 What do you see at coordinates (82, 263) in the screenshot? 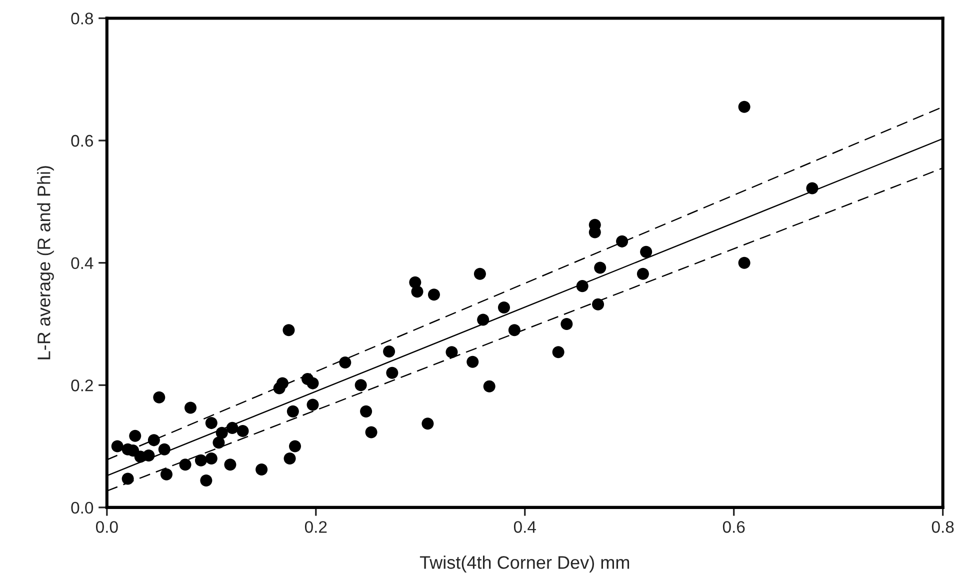
I see `y-tick-label: 0.4` at bounding box center [82, 263].